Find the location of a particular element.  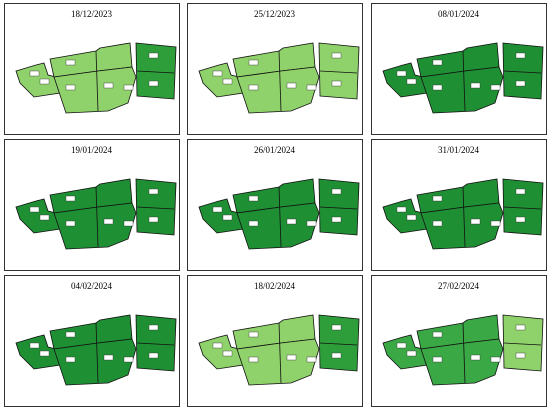

map-panel: 19/01/2024 is located at coordinates (92, 205).